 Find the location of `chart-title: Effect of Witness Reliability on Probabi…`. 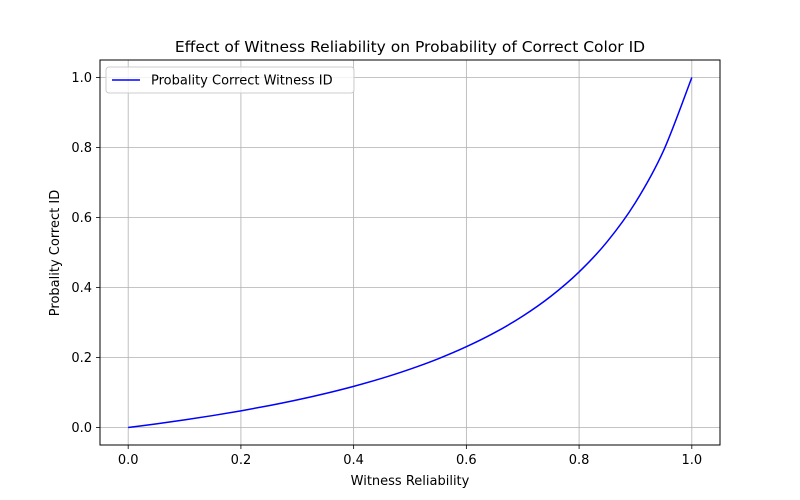

chart-title: Effect of Witness Reliability on Probabi… is located at coordinates (410, 47).